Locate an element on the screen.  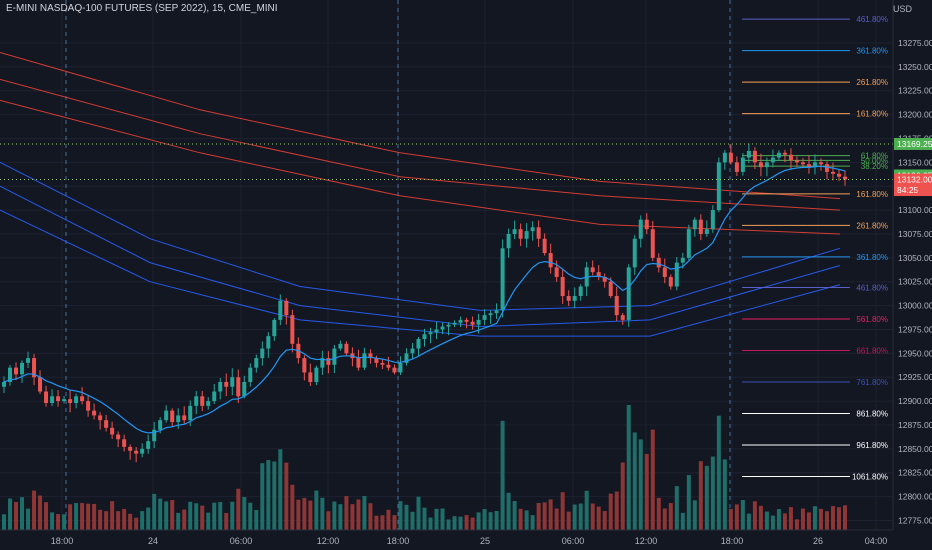
price-tick-label: 13225.00 is located at coordinates (915, 91).